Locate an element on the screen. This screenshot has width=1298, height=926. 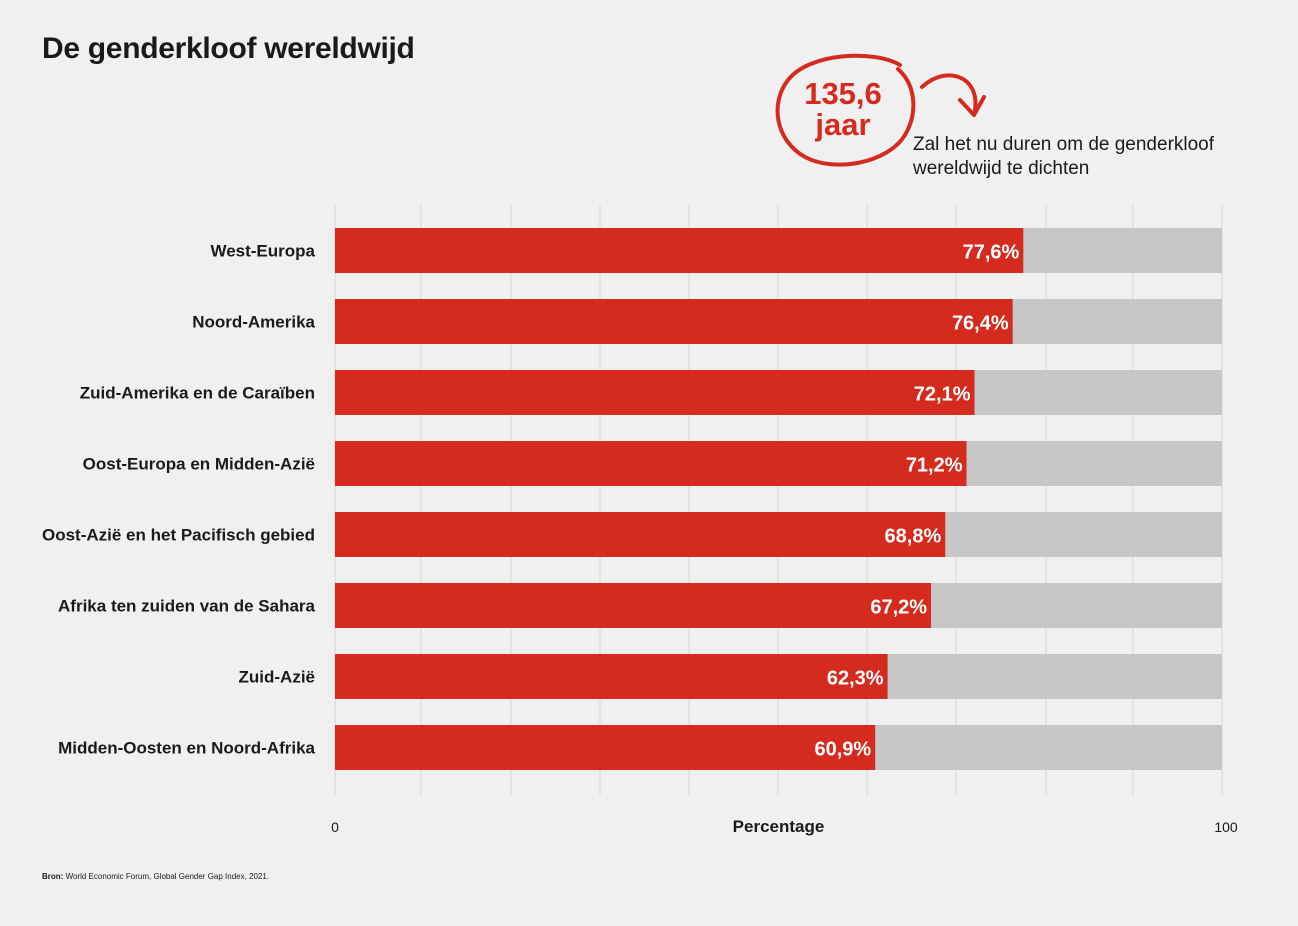
category-label-1: Noord-Amerika is located at coordinates (253, 322).